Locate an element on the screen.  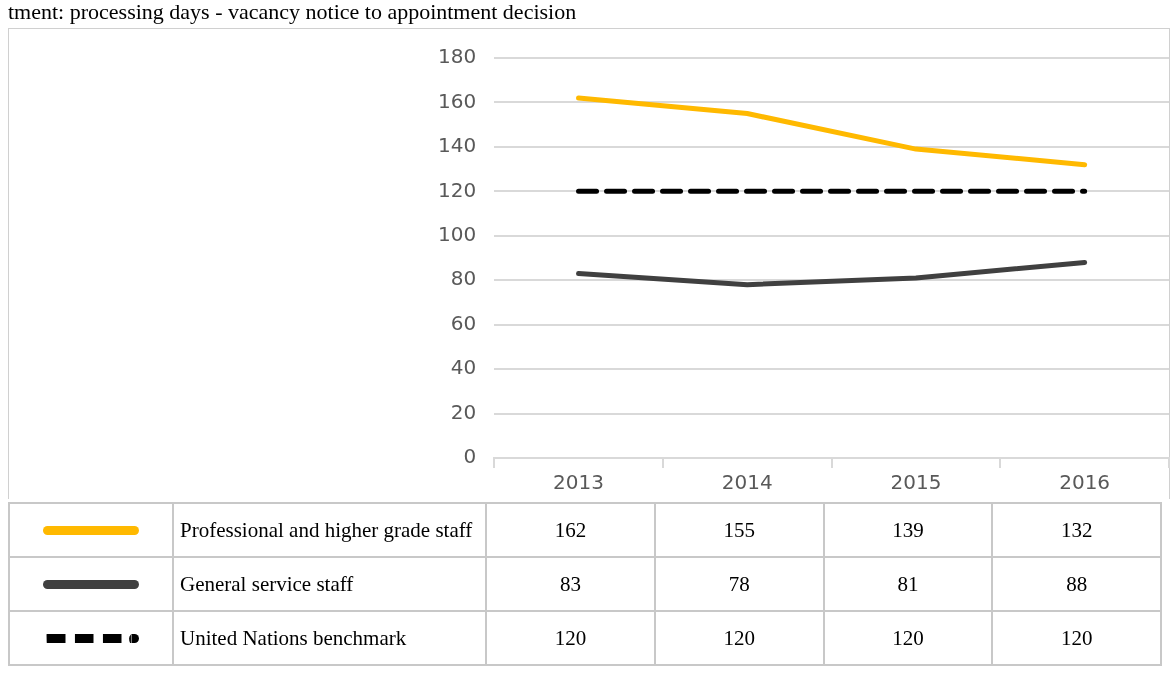
data-label: 83 is located at coordinates (570, 584).